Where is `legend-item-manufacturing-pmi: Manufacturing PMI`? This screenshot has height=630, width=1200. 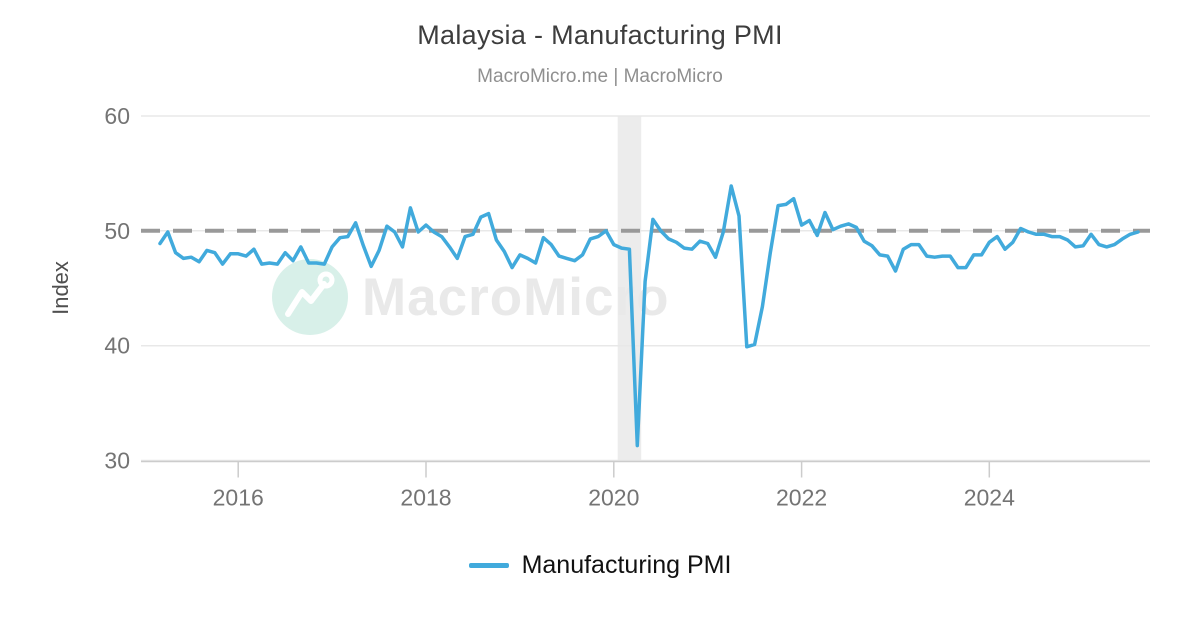 legend-item-manufacturing-pmi: Manufacturing PMI is located at coordinates (600, 565).